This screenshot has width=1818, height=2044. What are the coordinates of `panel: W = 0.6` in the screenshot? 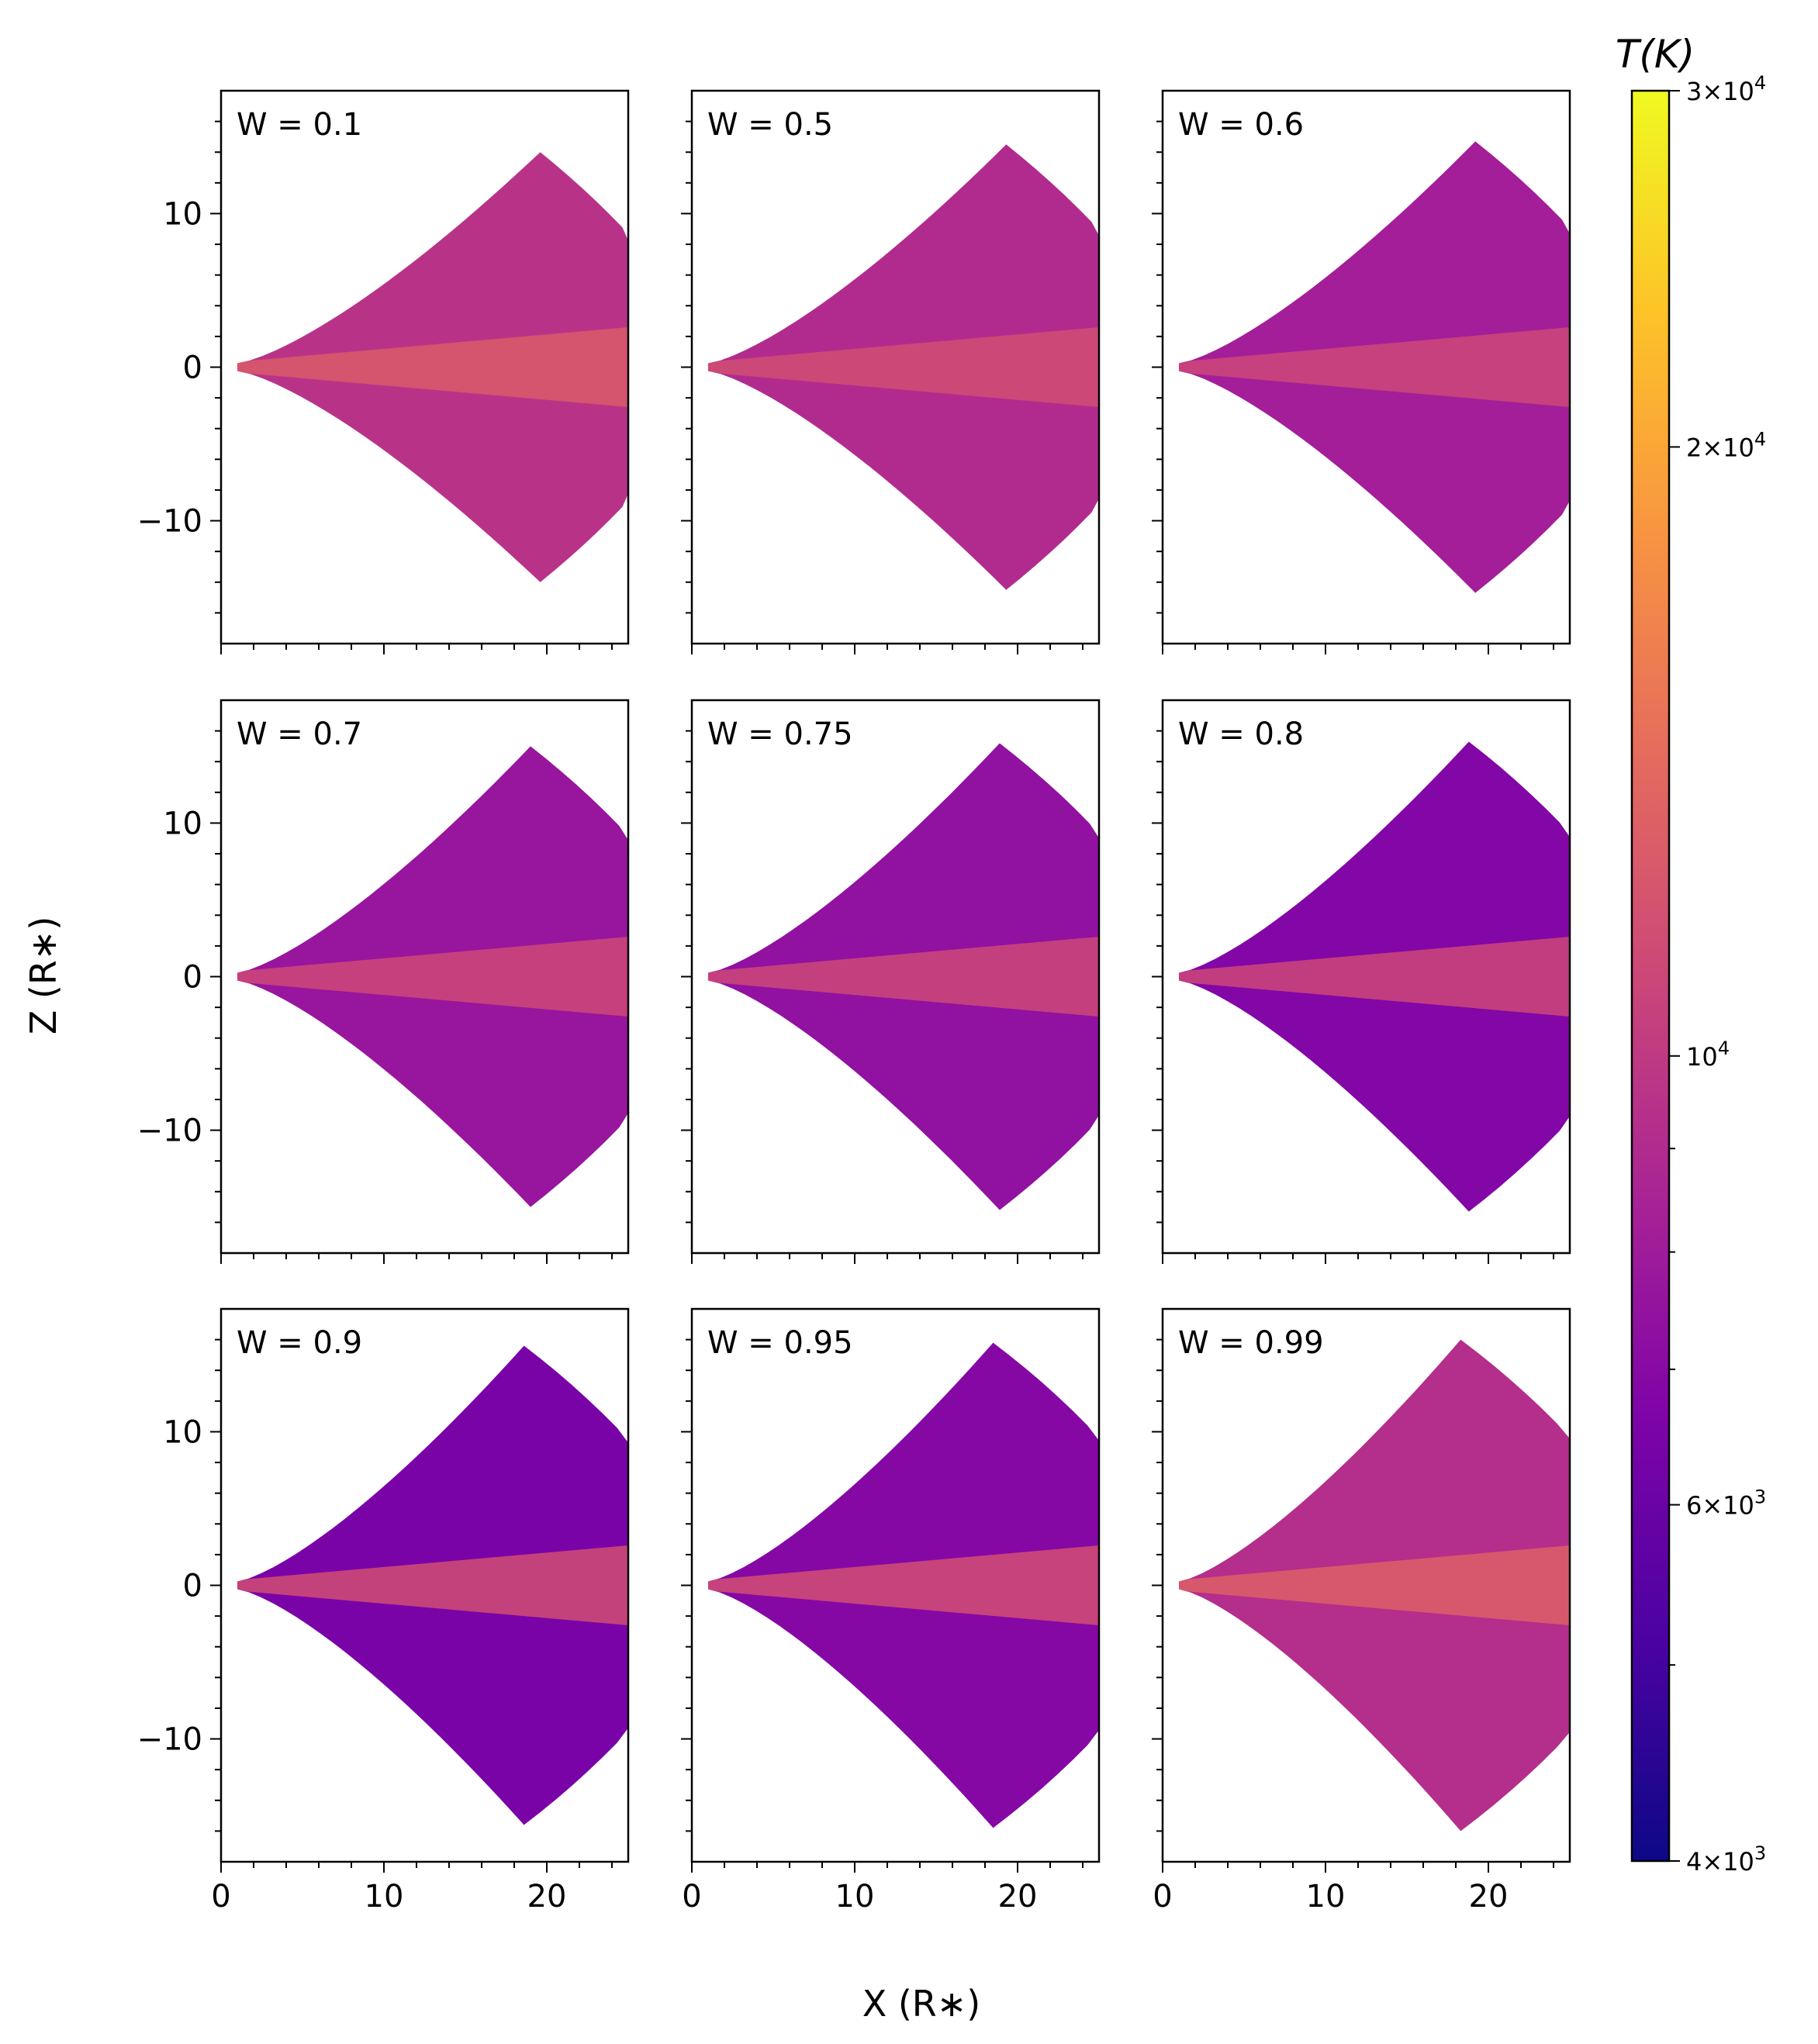 It's located at (1361, 371).